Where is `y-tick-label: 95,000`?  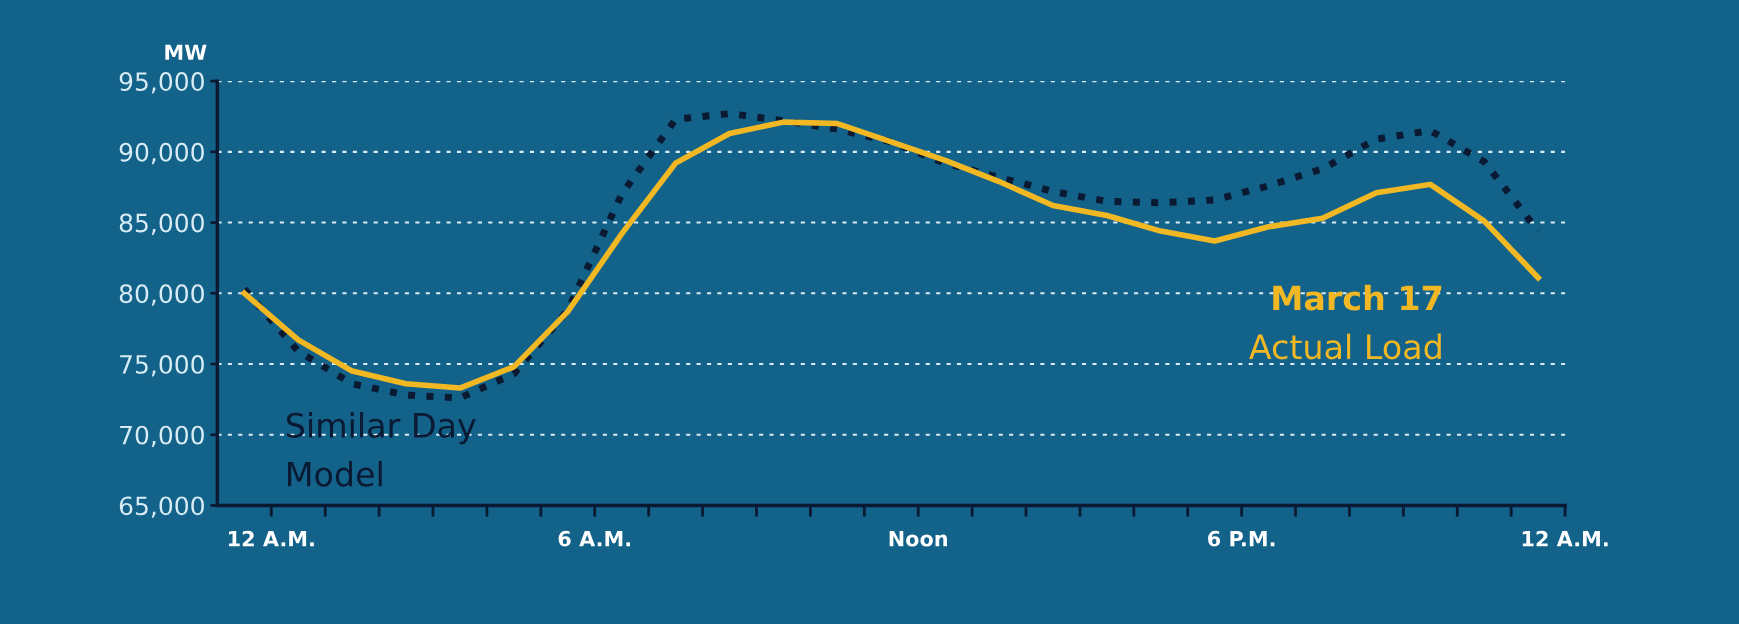
y-tick-label: 95,000 is located at coordinates (161, 83).